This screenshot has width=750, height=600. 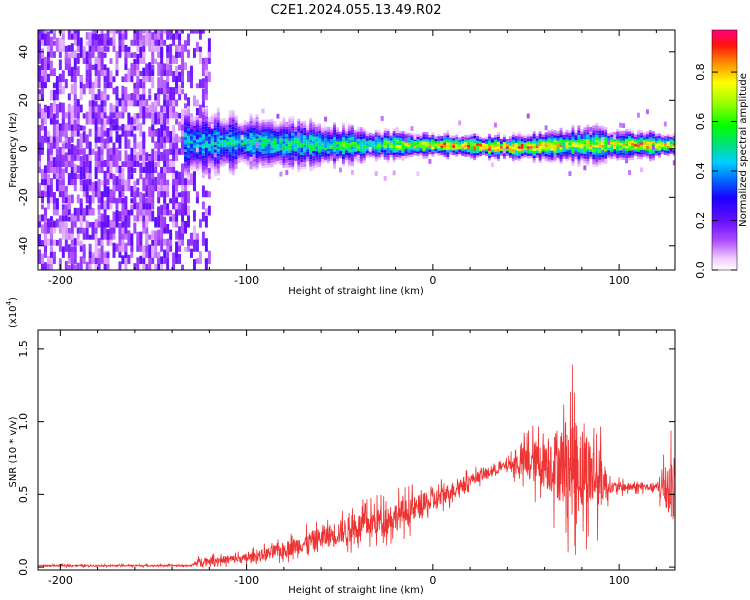 What do you see at coordinates (23, 495) in the screenshot?
I see `snr-y-tick-label: 0.5` at bounding box center [23, 495].